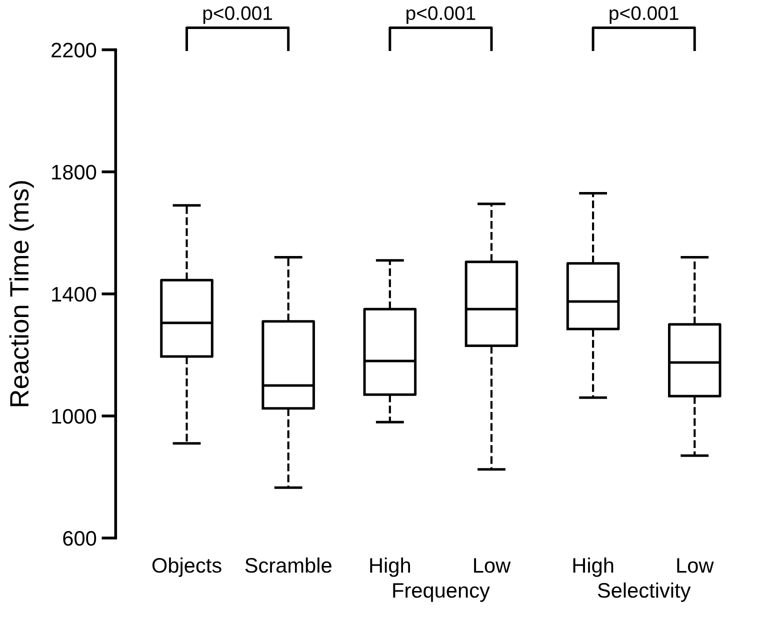 The image size is (771, 622). Describe the element at coordinates (74, 416) in the screenshot. I see `y-tick-label: 1000` at that location.